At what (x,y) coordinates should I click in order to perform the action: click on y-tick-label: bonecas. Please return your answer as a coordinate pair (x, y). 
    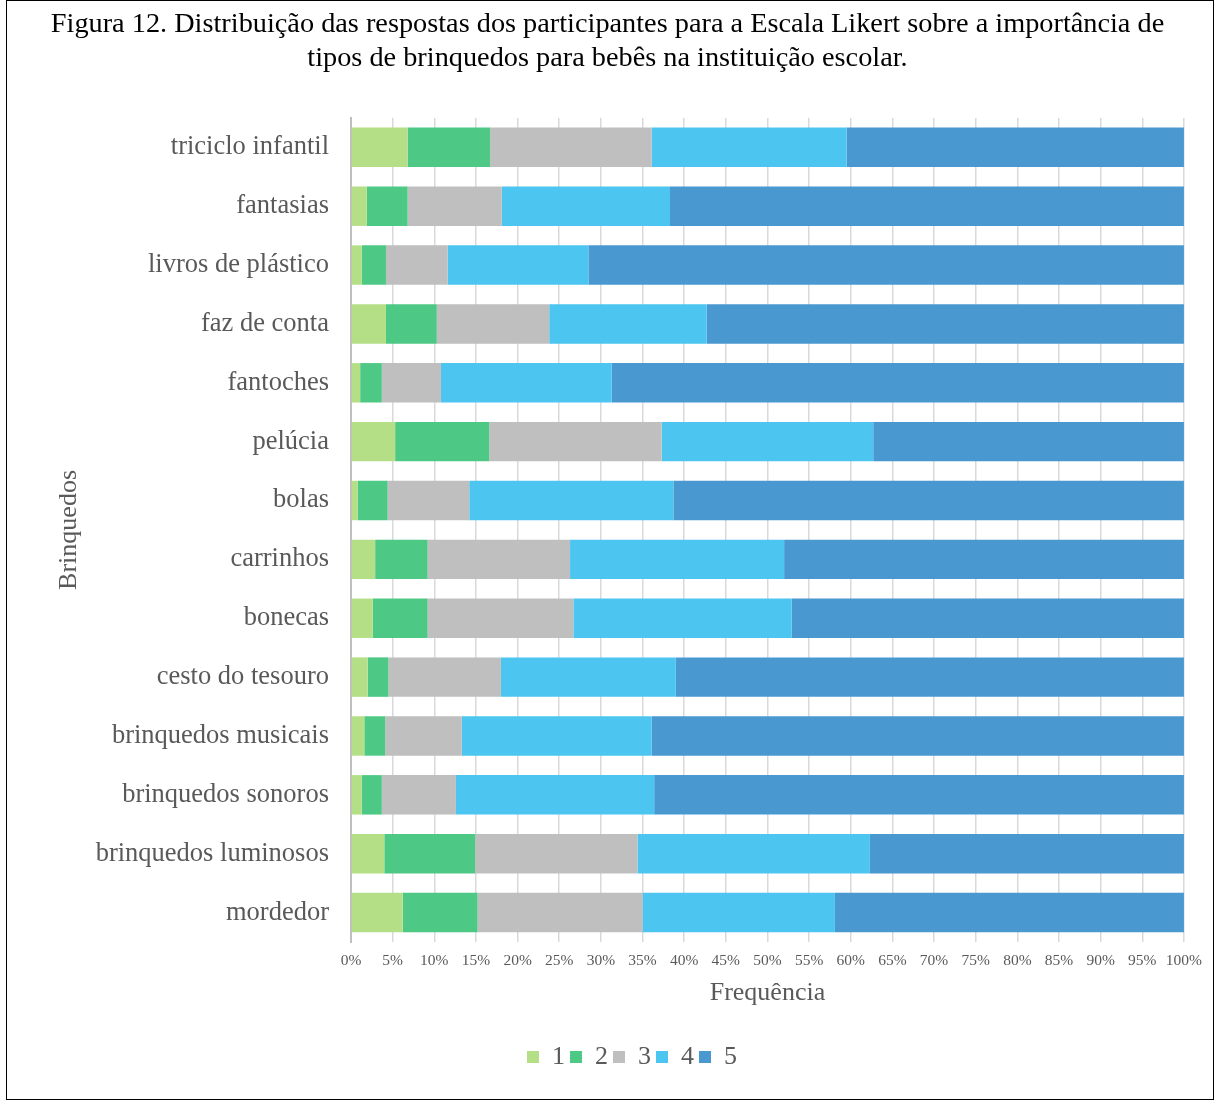
    Looking at the image, I should click on (286, 616).